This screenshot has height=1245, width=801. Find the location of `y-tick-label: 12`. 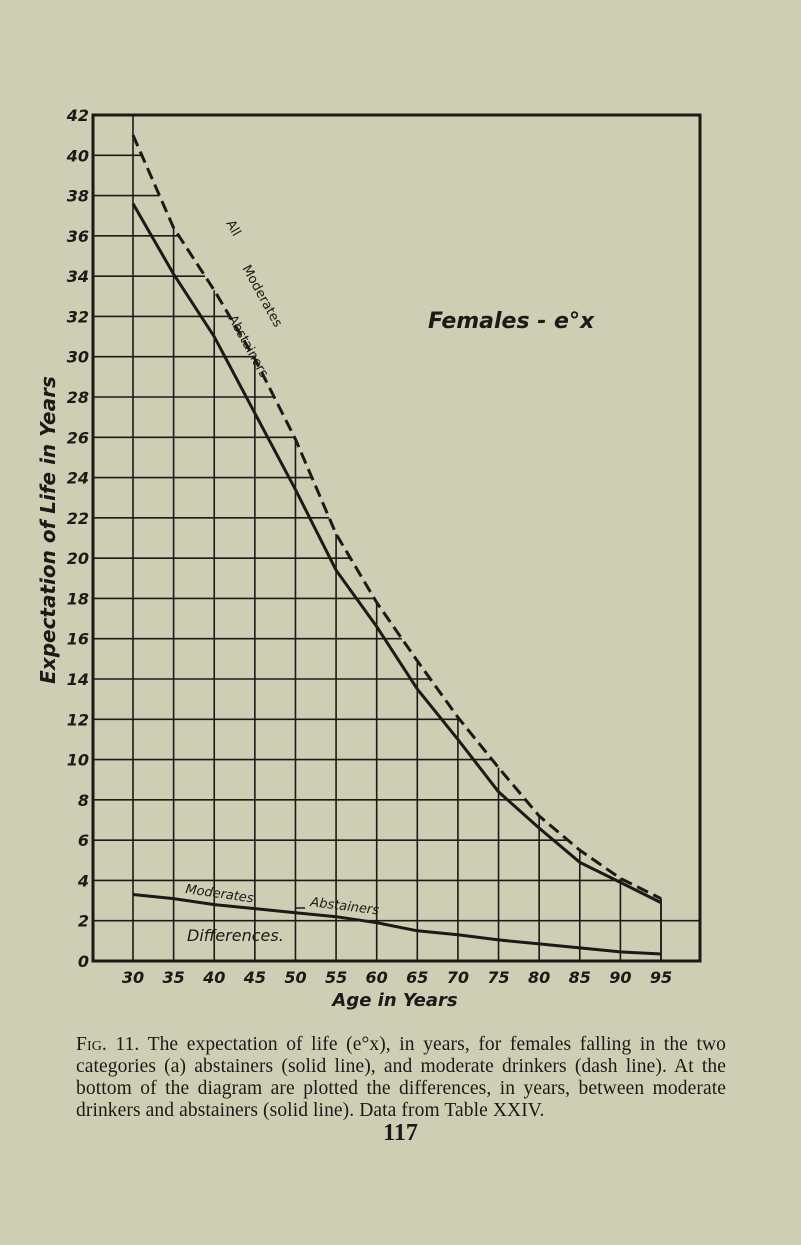

y-tick-label: 12 is located at coordinates (78, 719).